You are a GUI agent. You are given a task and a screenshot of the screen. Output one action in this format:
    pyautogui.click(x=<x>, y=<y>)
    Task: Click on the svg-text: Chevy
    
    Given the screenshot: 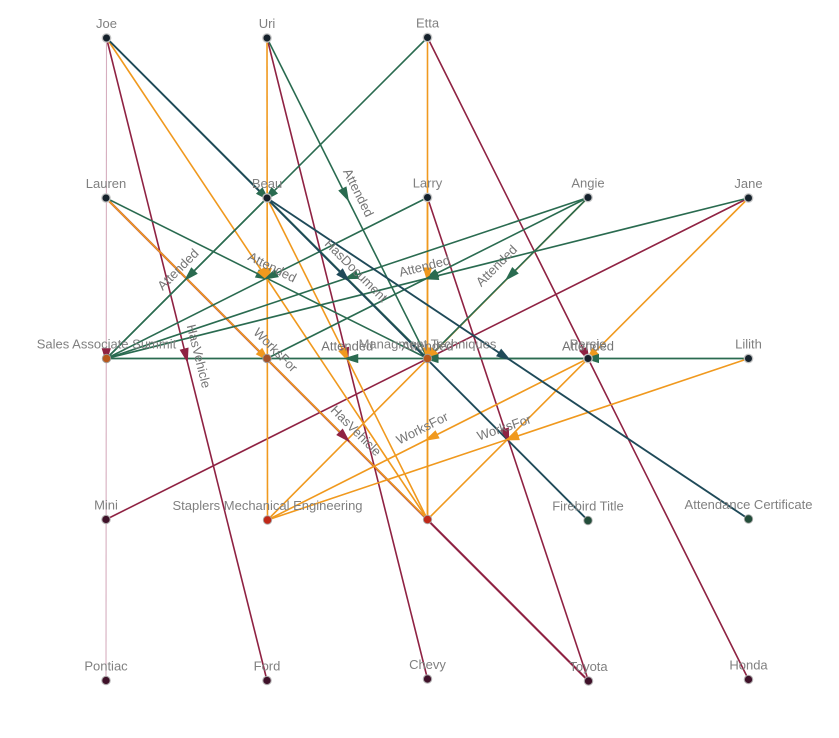 What is the action you would take?
    pyautogui.click(x=427, y=664)
    